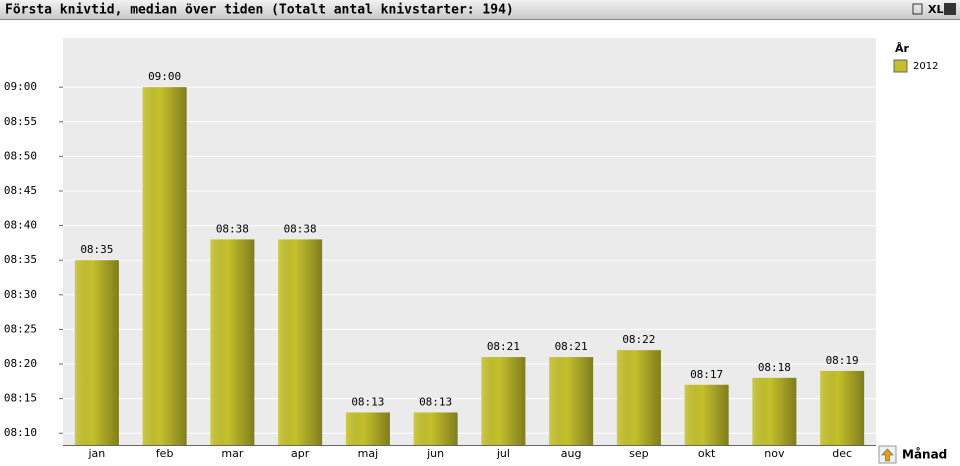 Image resolution: width=960 pixels, height=466 pixels. What do you see at coordinates (20, 328) in the screenshot?
I see `y-tick-label: 08:25` at bounding box center [20, 328].